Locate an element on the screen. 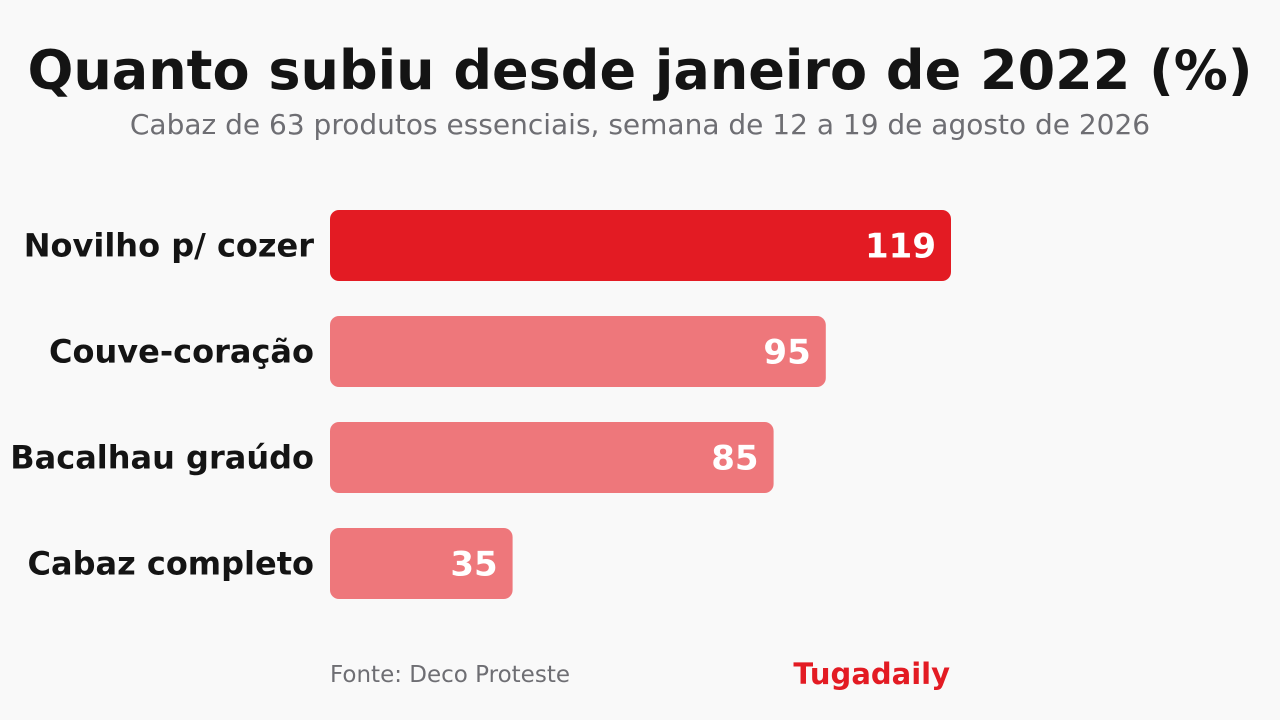 This screenshot has width=1280, height=720. value-label-1: 95 is located at coordinates (786, 353).